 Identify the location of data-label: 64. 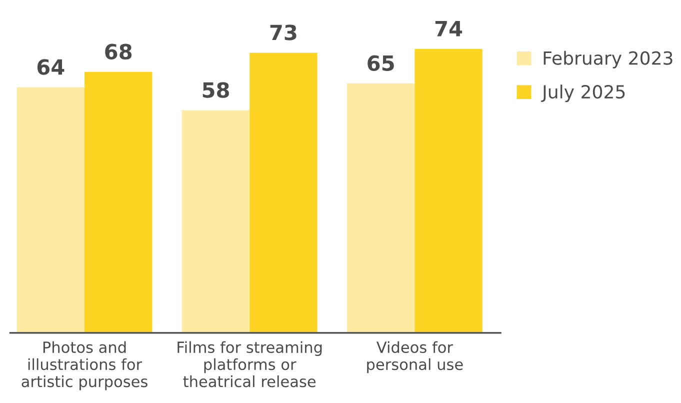
(50, 67).